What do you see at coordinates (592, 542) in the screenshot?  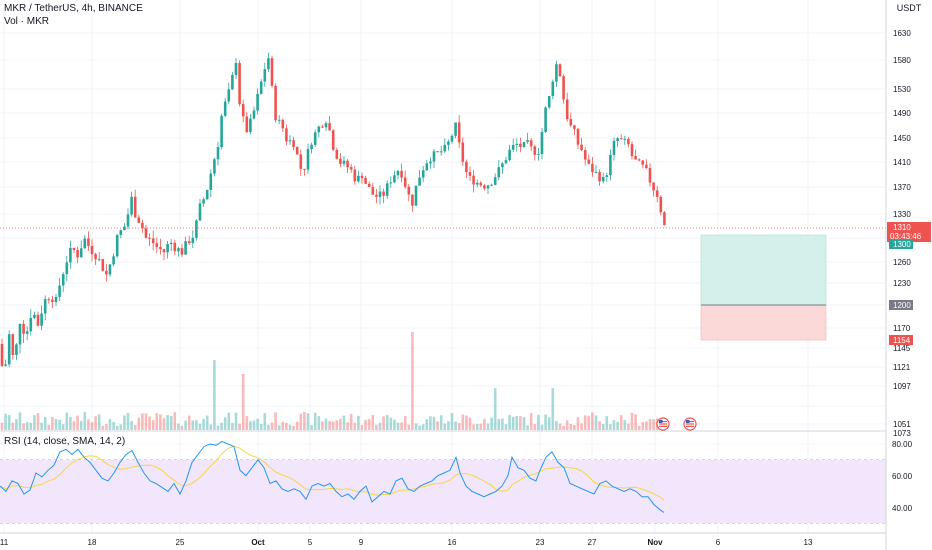 I see `time-axis-label: 27` at bounding box center [592, 542].